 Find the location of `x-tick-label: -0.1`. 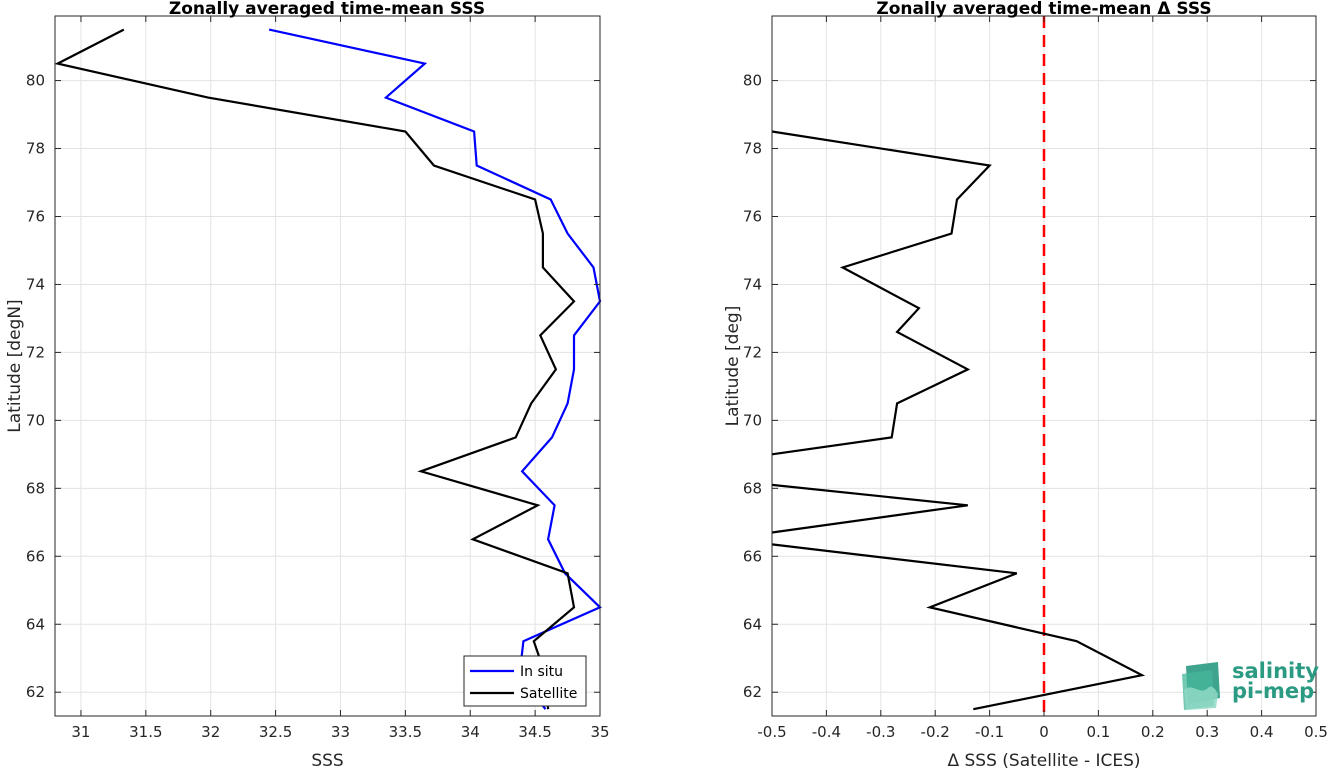

x-tick-label: -0.1 is located at coordinates (989, 732).